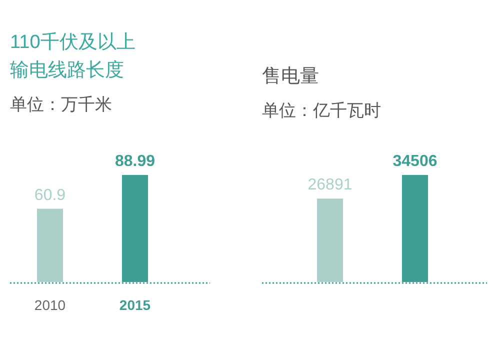  What do you see at coordinates (61, 104) in the screenshot?
I see `chart-subtitle: 单位：万千米` at bounding box center [61, 104].